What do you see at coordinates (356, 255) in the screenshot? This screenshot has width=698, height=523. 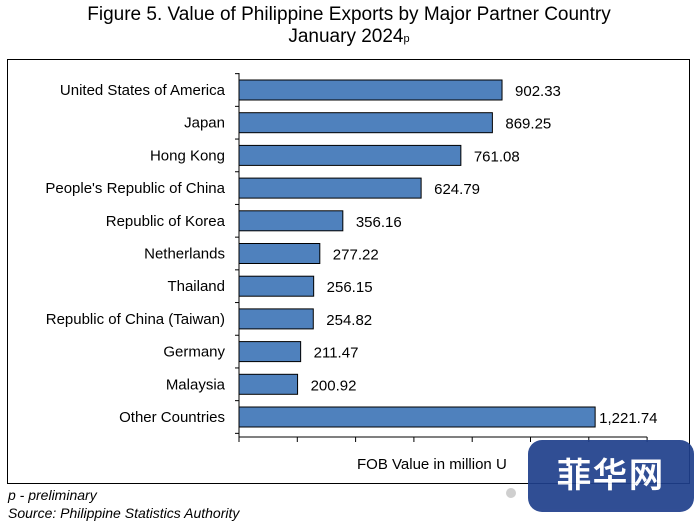 I see `data-label: 277.22` at bounding box center [356, 255].